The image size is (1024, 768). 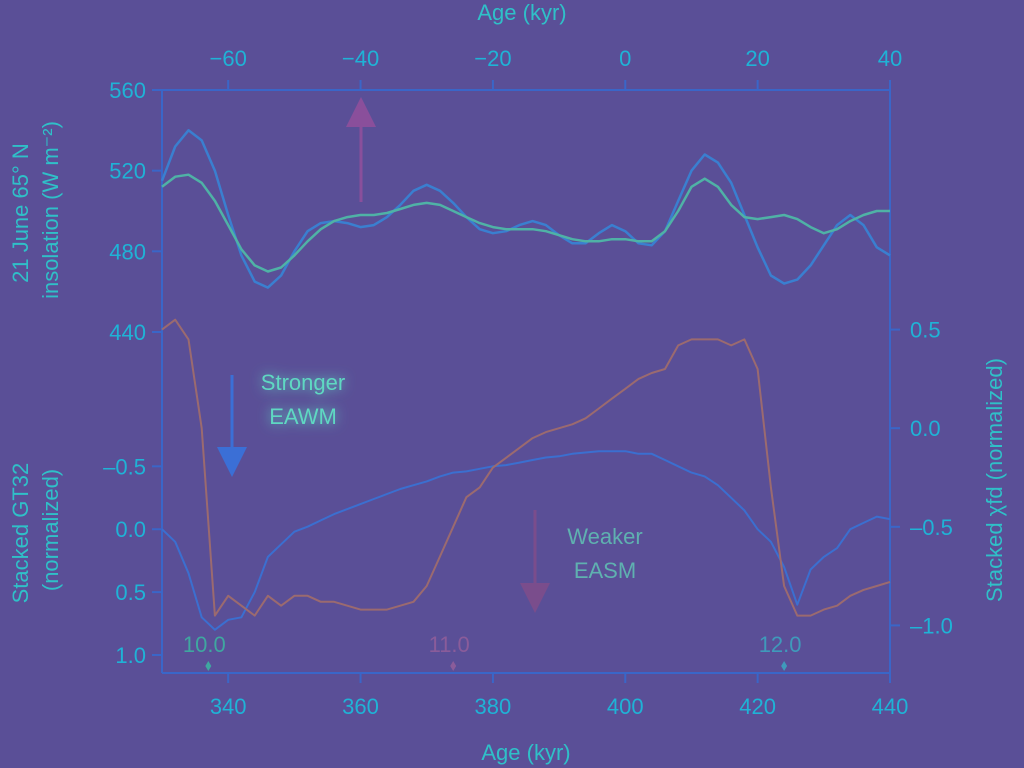 What do you see at coordinates (35, 530) in the screenshot?
I see `gt32-y-axis-title: Stacked GT32 (normalized)` at bounding box center [35, 530].